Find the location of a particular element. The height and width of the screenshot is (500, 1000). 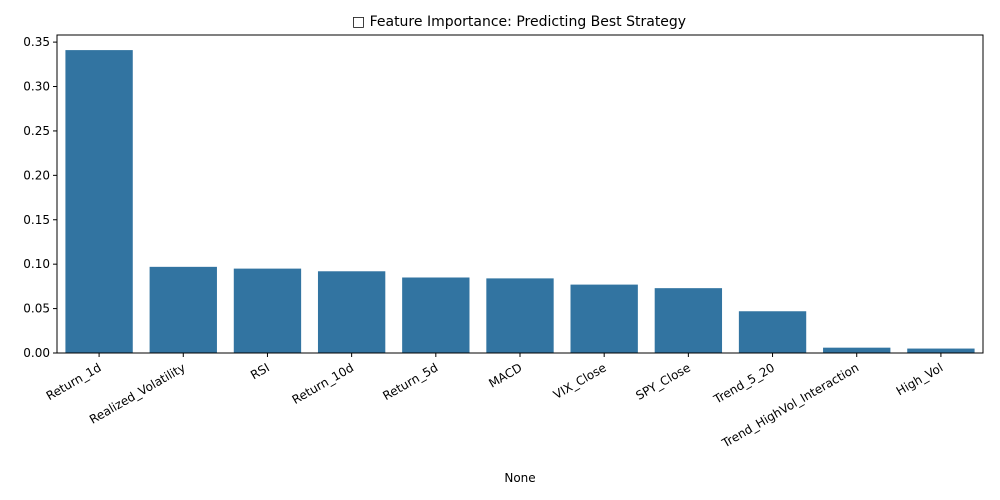

bar-return-5d is located at coordinates (436, 315).